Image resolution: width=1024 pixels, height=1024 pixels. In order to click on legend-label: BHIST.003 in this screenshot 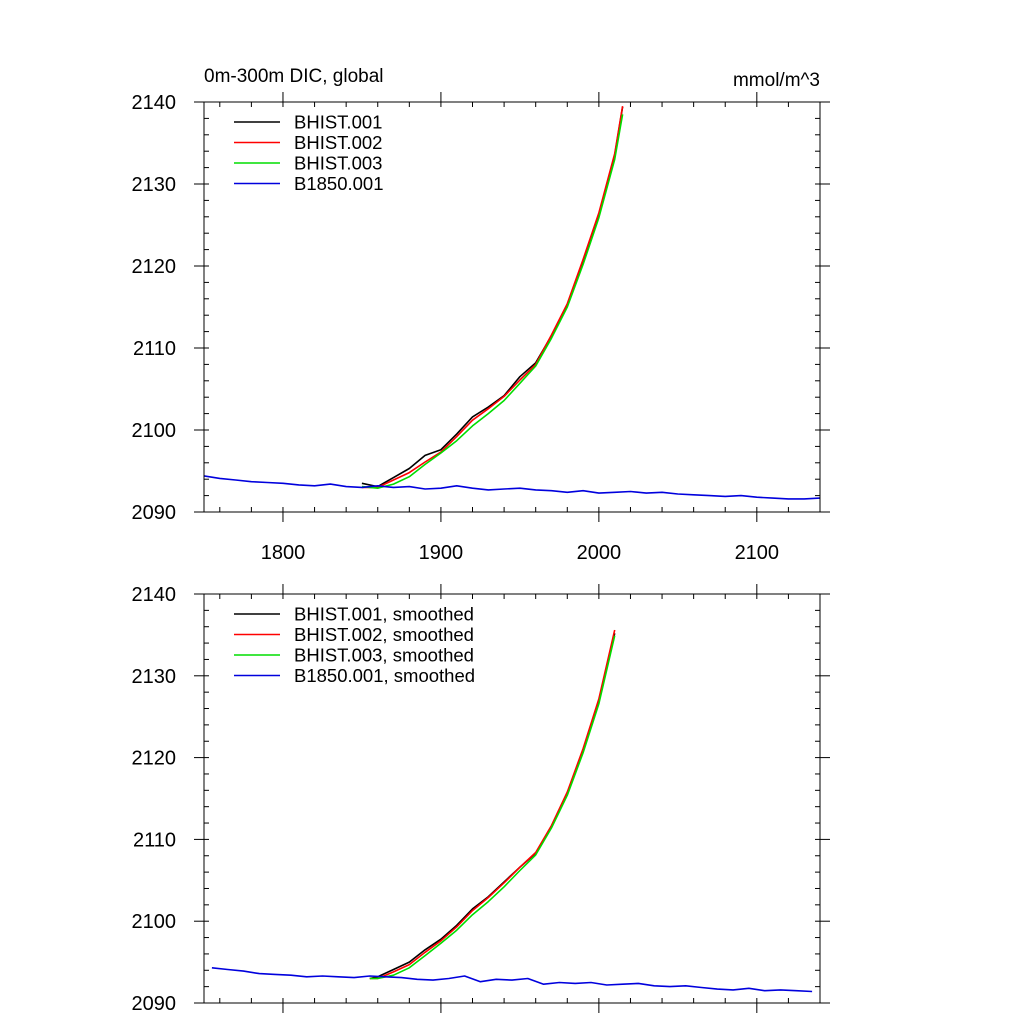, I will do `click(338, 163)`.